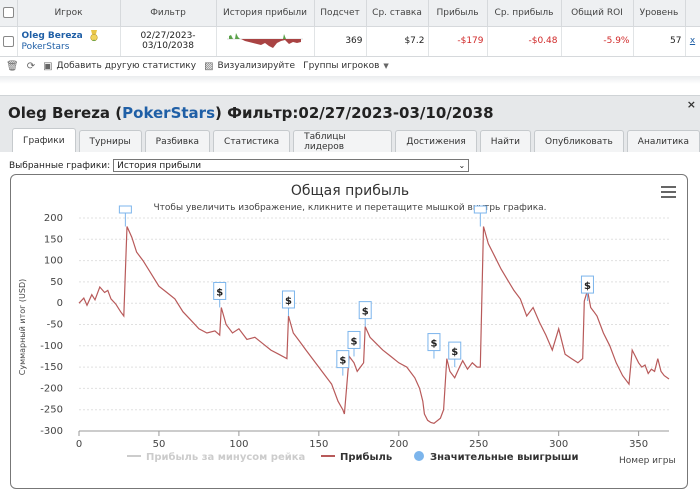  What do you see at coordinates (52, 36) in the screenshot?
I see `player-name-link: Oleg Bereza` at bounding box center [52, 36].